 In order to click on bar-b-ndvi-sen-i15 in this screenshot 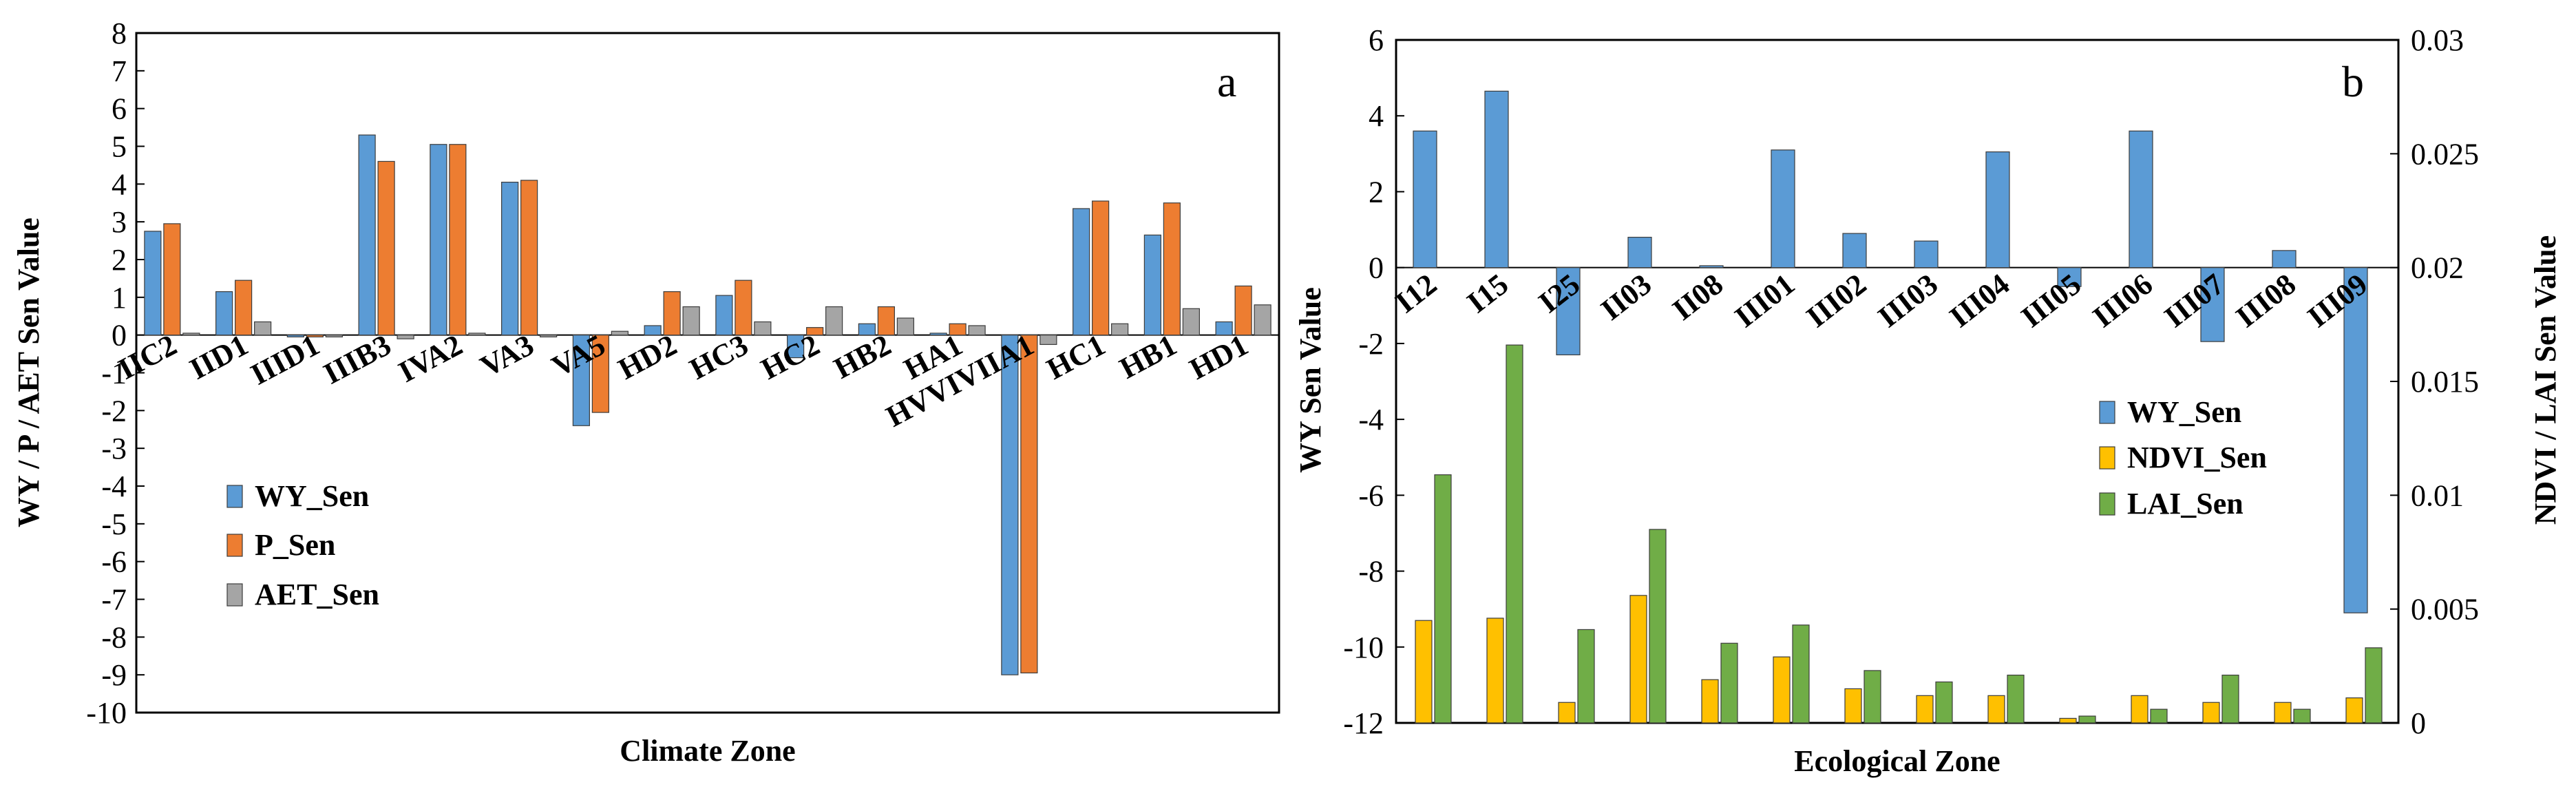, I will do `click(1495, 671)`.